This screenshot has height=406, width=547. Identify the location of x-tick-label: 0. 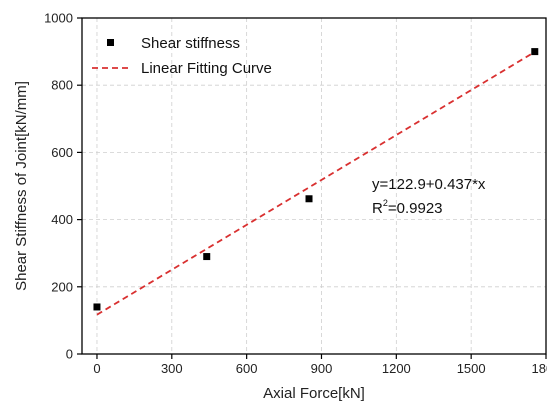
(96, 368).